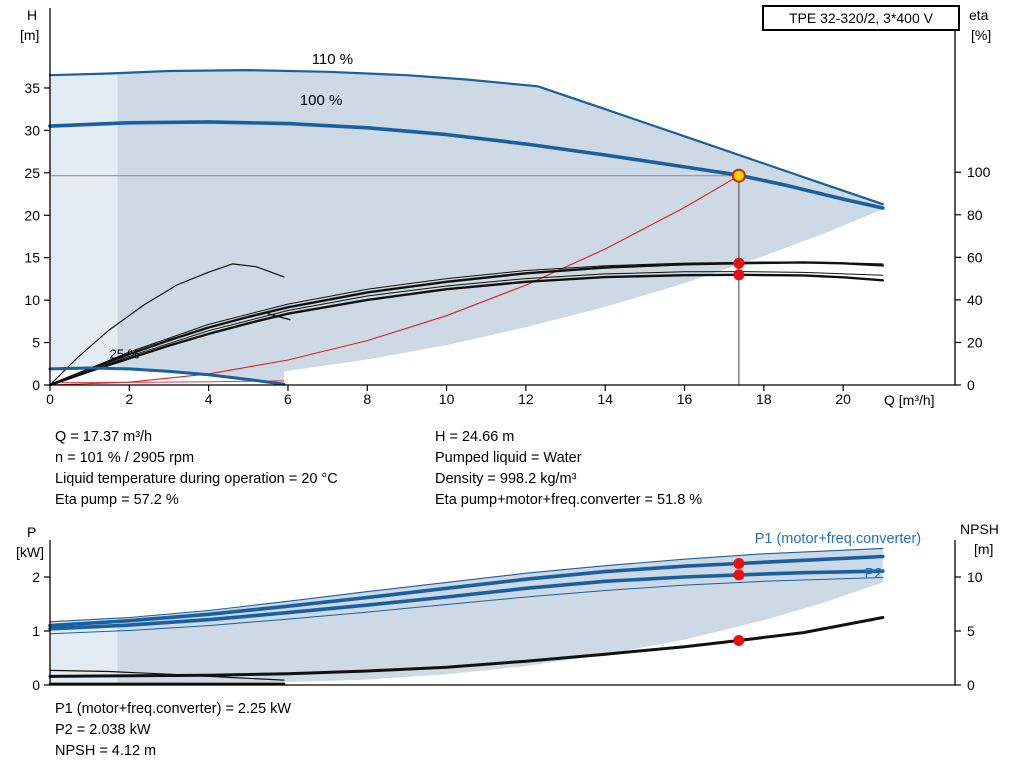 The height and width of the screenshot is (781, 1024). What do you see at coordinates (84, 651) in the screenshot?
I see `power-envelope-left-band` at bounding box center [84, 651].